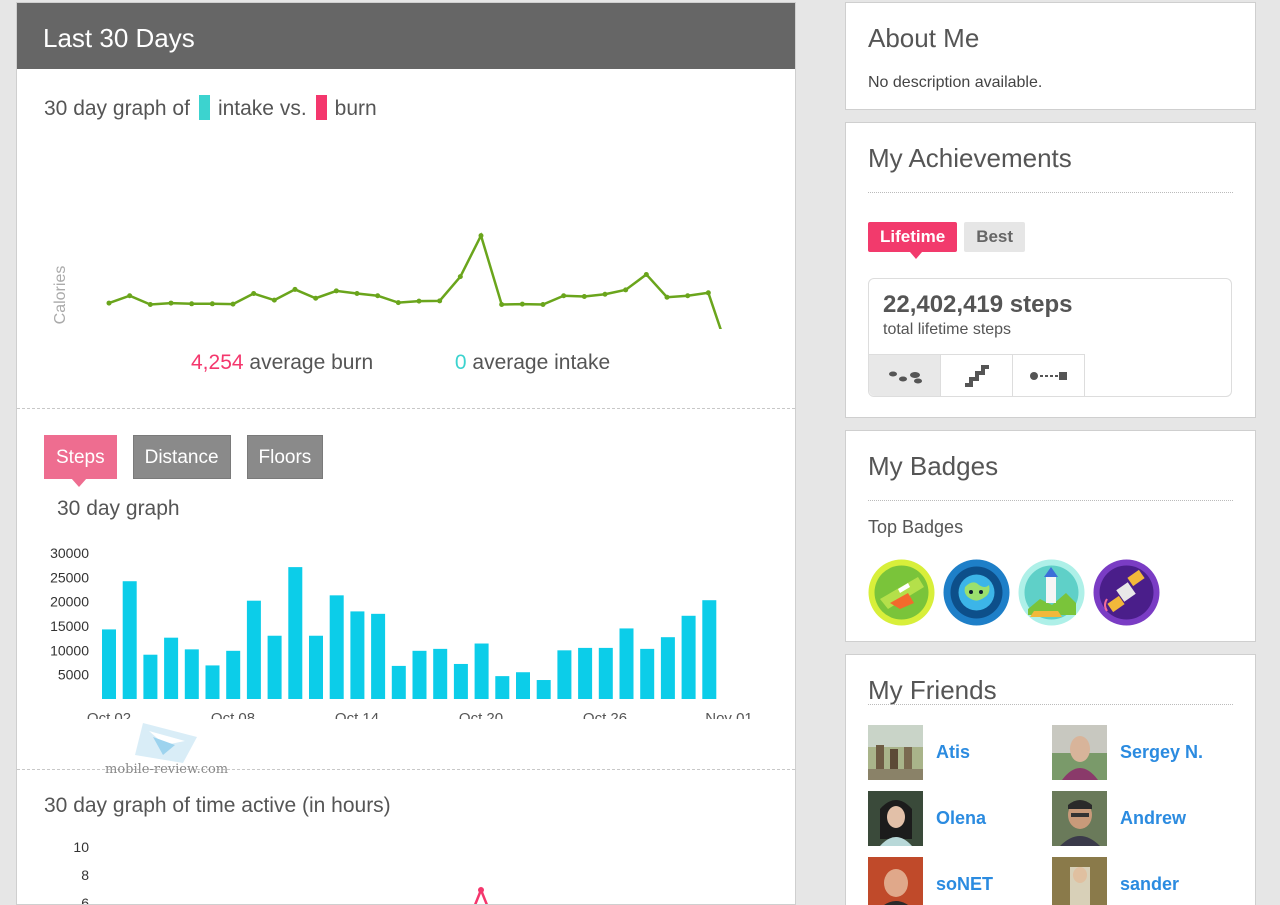 This screenshot has width=1280, height=905. What do you see at coordinates (965, 884) in the screenshot?
I see `friend-name: soNET` at bounding box center [965, 884].